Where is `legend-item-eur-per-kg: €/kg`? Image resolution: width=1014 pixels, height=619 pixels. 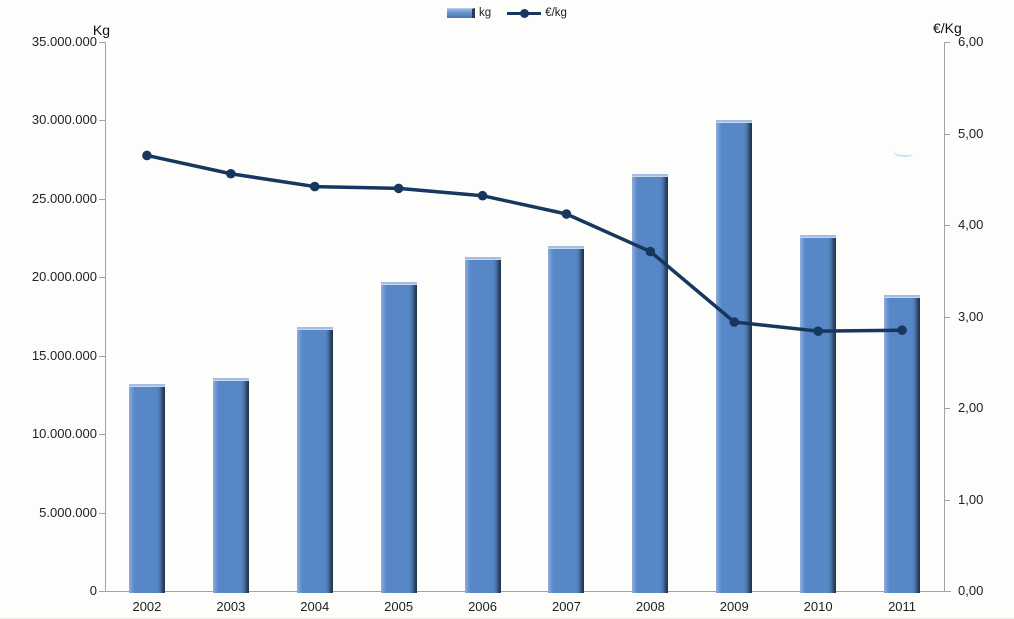
legend-item-eur-per-kg: €/kg is located at coordinates (537, 13).